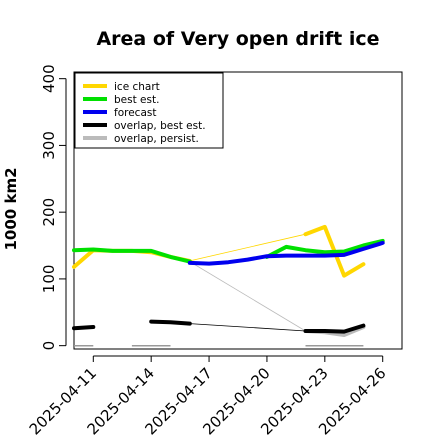 This screenshot has width=440, height=440. I want to click on legend-label: overlap, best est., so click(160, 126).